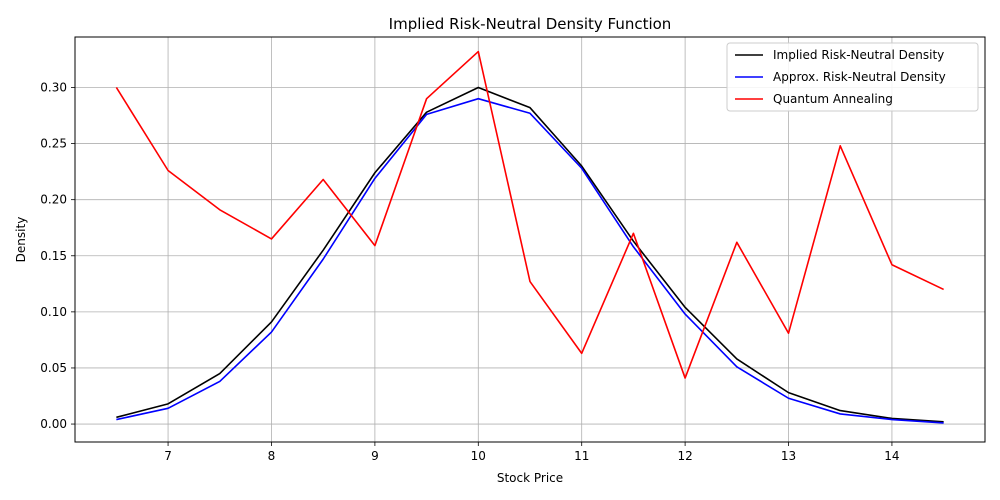  I want to click on x-tick-label: 9, so click(375, 456).